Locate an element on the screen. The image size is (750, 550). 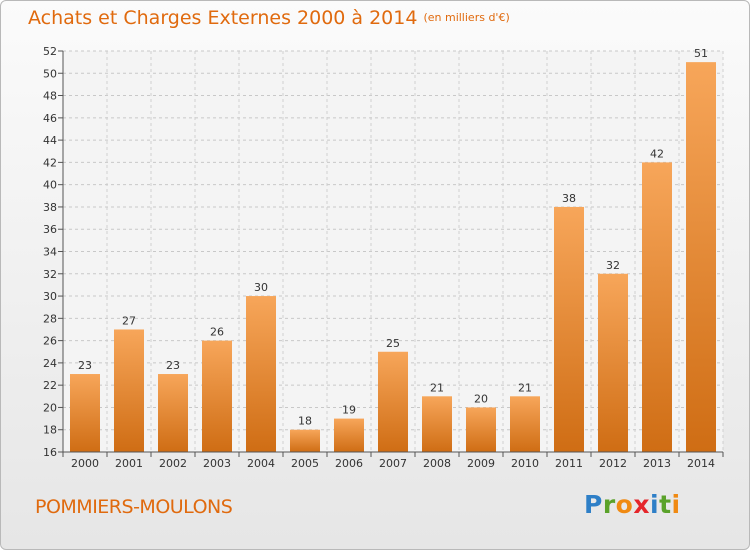
value-label-2014: 51 is located at coordinates (701, 53).